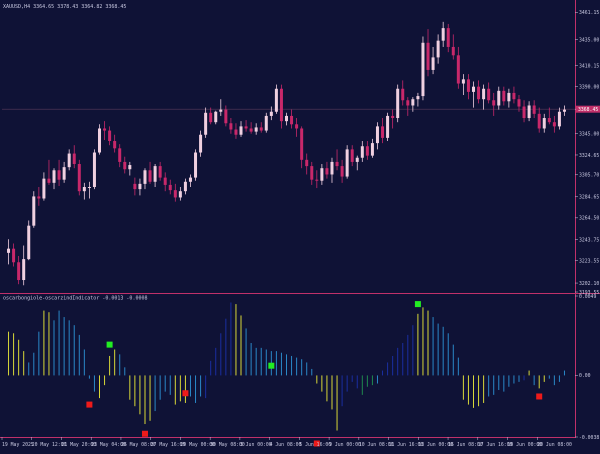  I want to click on price-tick-label: 3324.65, so click(589, 156).